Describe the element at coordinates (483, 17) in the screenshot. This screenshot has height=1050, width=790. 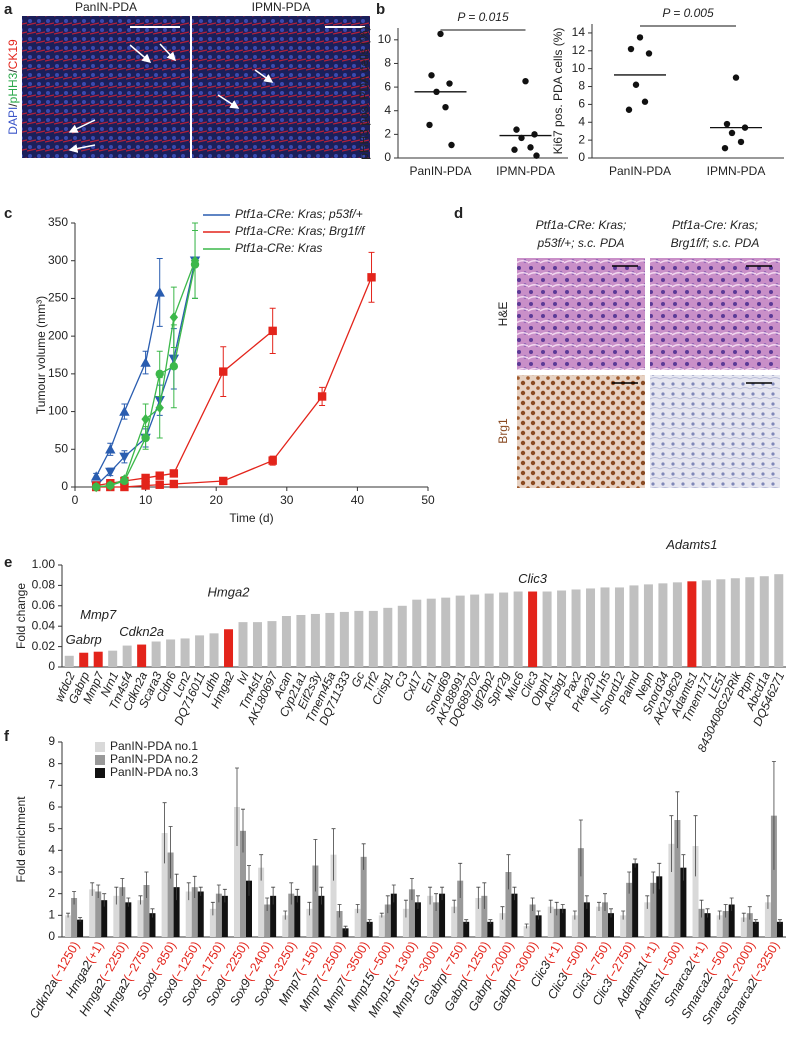
I see `annotation: P = 0.015` at that location.